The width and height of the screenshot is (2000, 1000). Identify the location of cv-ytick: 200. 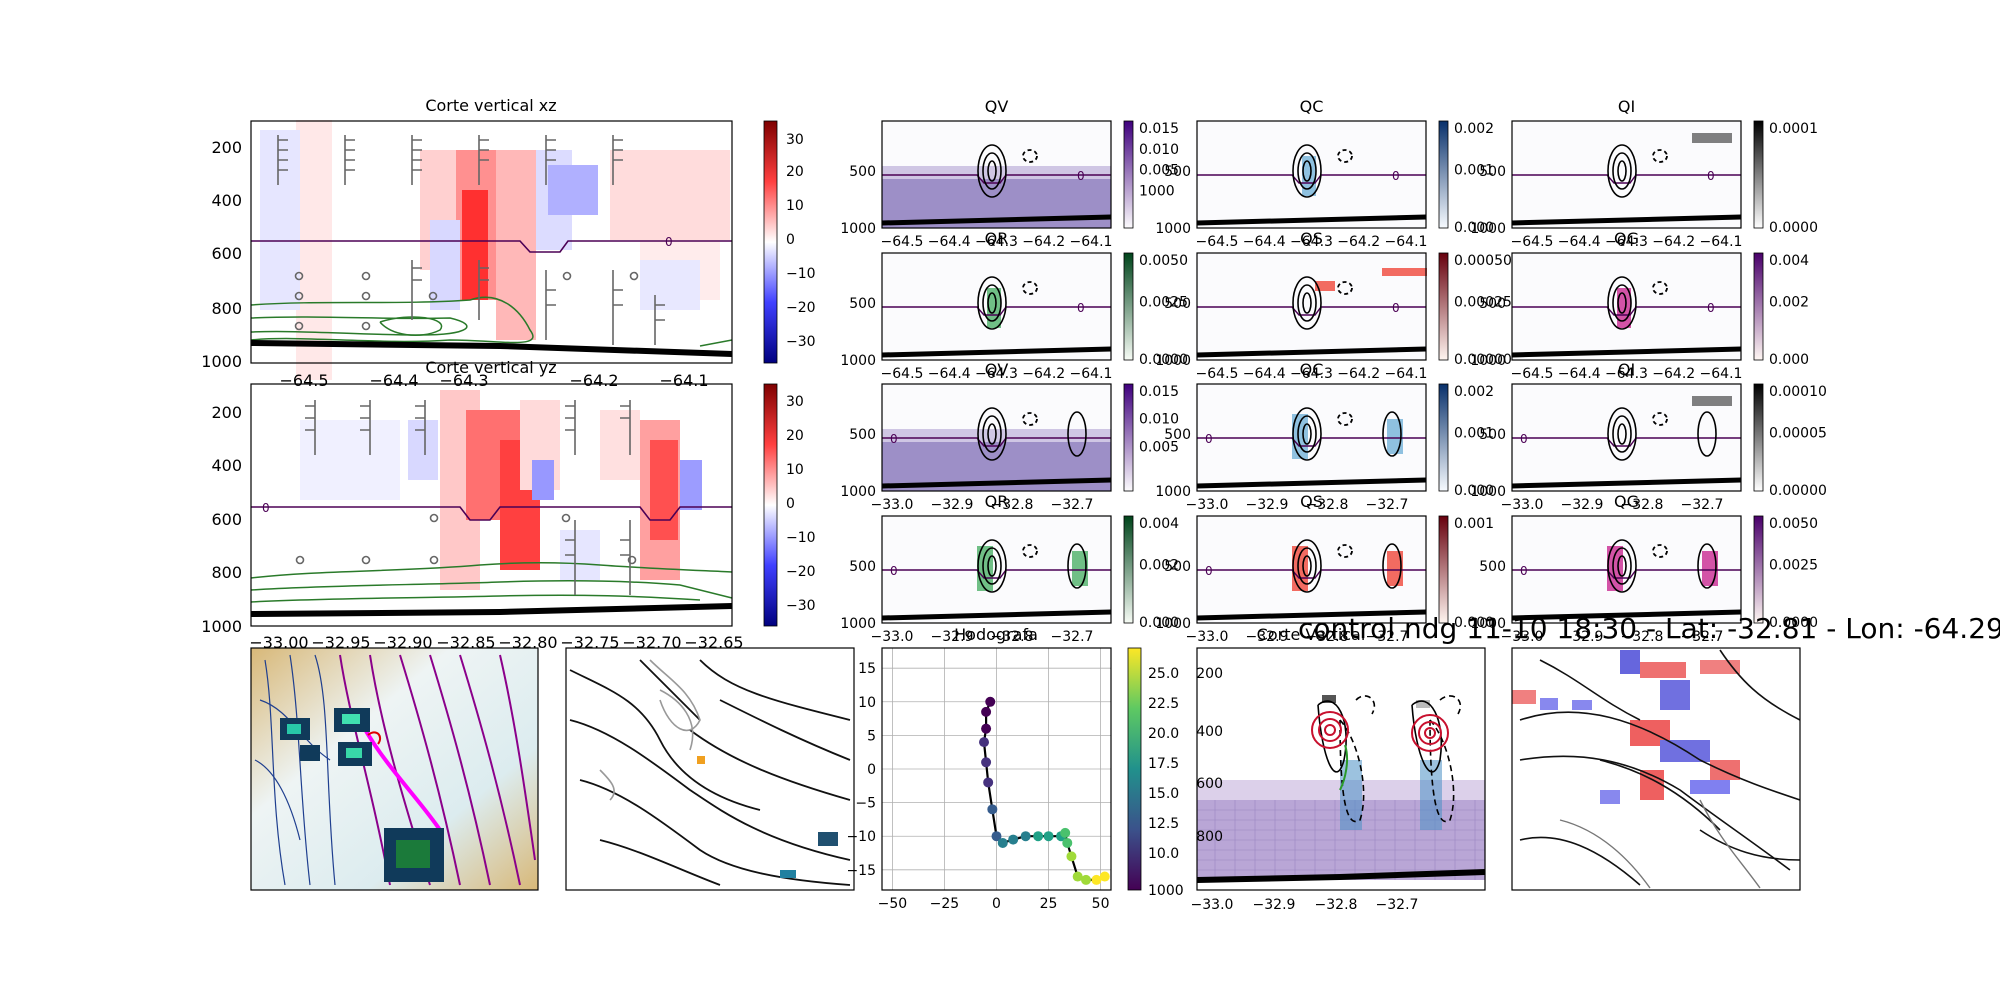
(1209, 674).